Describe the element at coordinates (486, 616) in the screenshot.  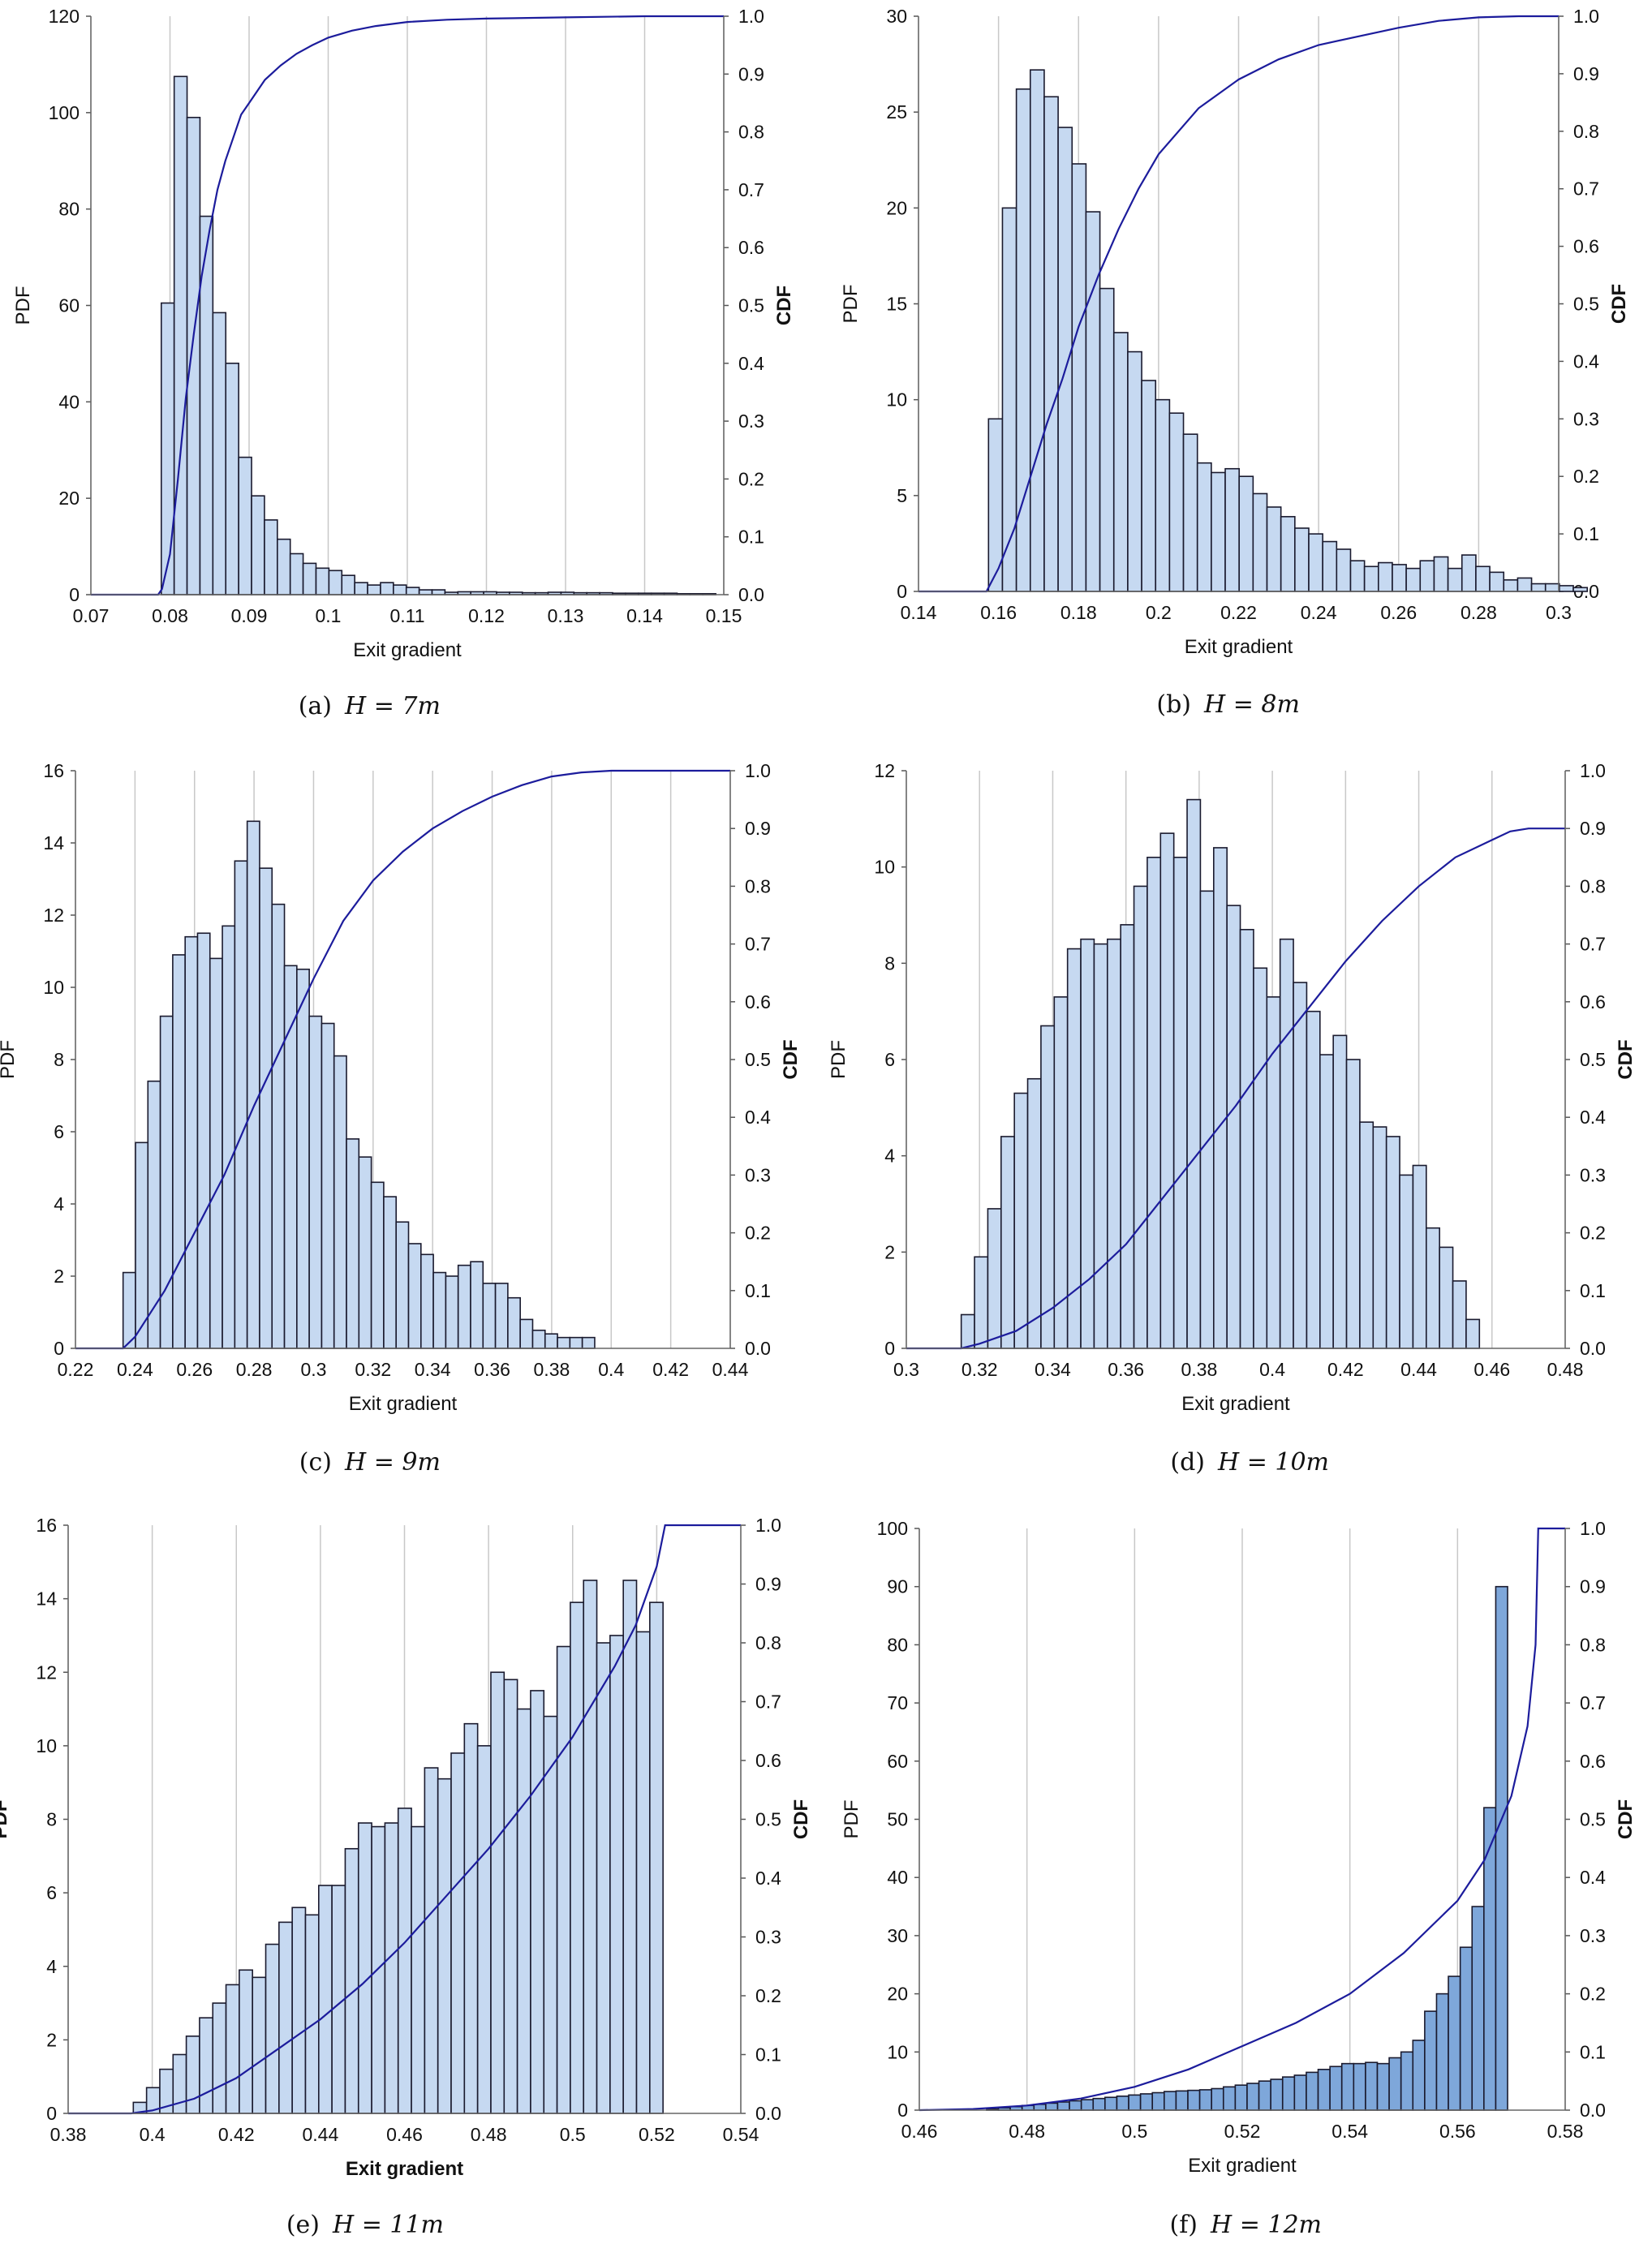
I see `x-tick-label: 0.12` at that location.